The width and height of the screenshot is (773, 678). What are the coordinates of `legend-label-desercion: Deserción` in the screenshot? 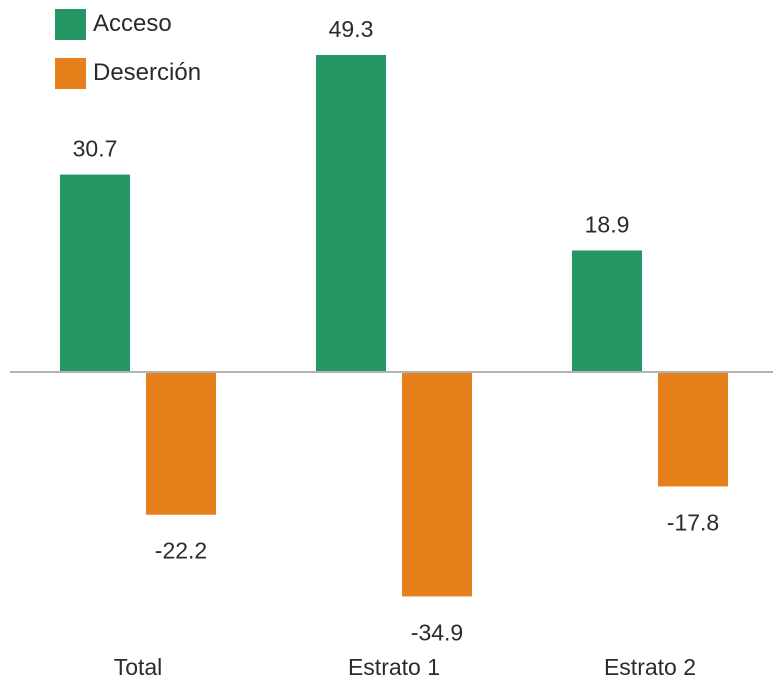 It's located at (147, 72).